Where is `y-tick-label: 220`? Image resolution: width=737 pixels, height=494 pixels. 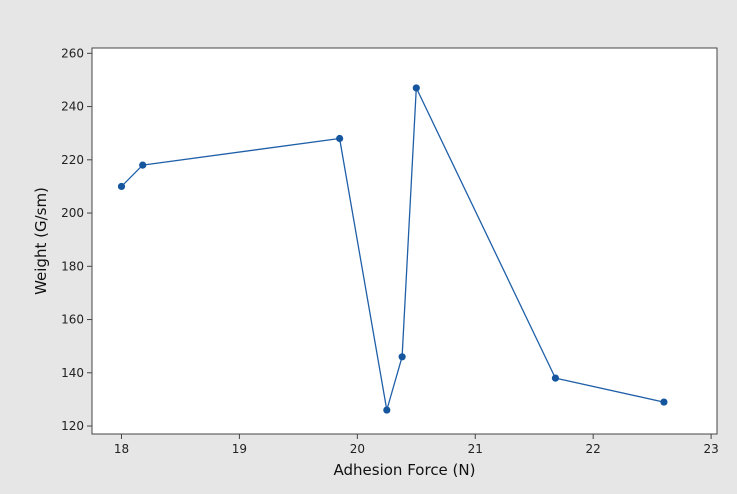
y-tick-label: 220 is located at coordinates (72, 160).